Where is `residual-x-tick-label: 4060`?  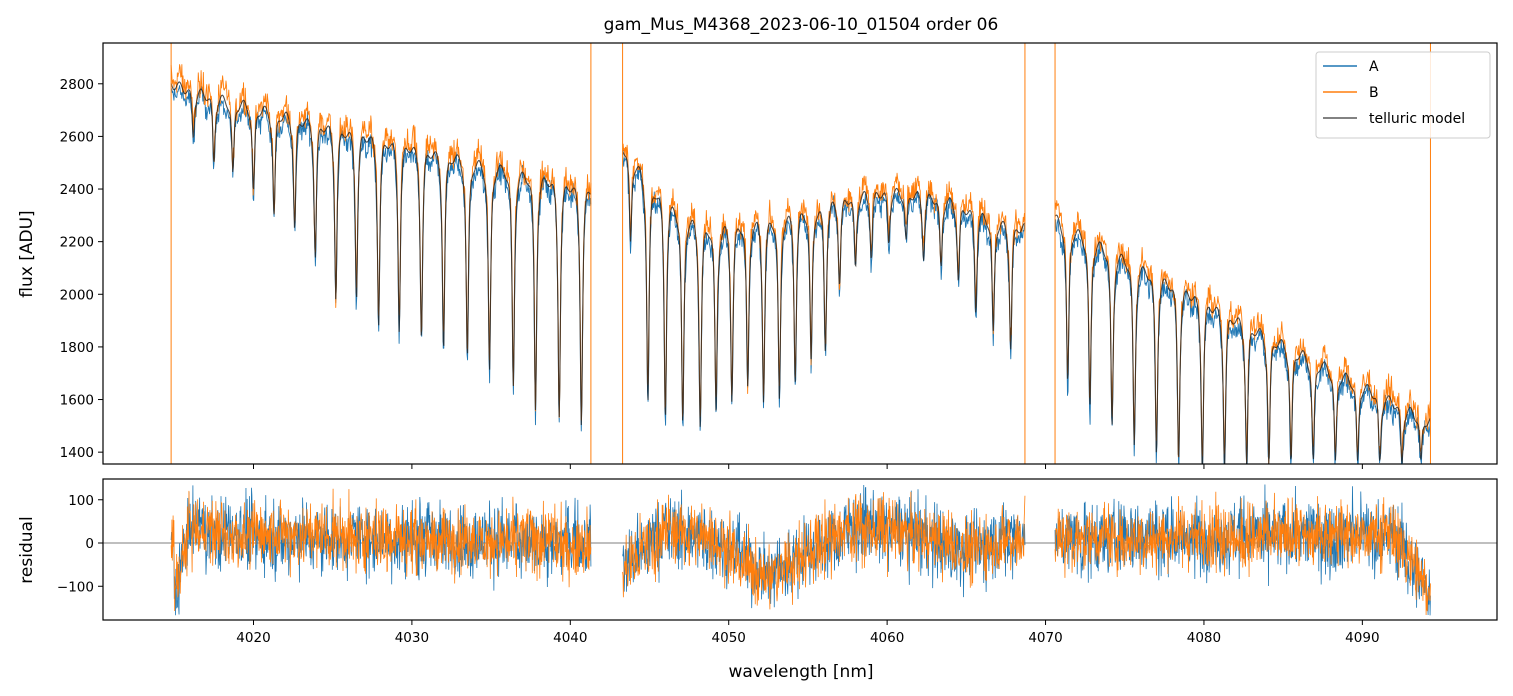
residual-x-tick-label: 4060 is located at coordinates (887, 638).